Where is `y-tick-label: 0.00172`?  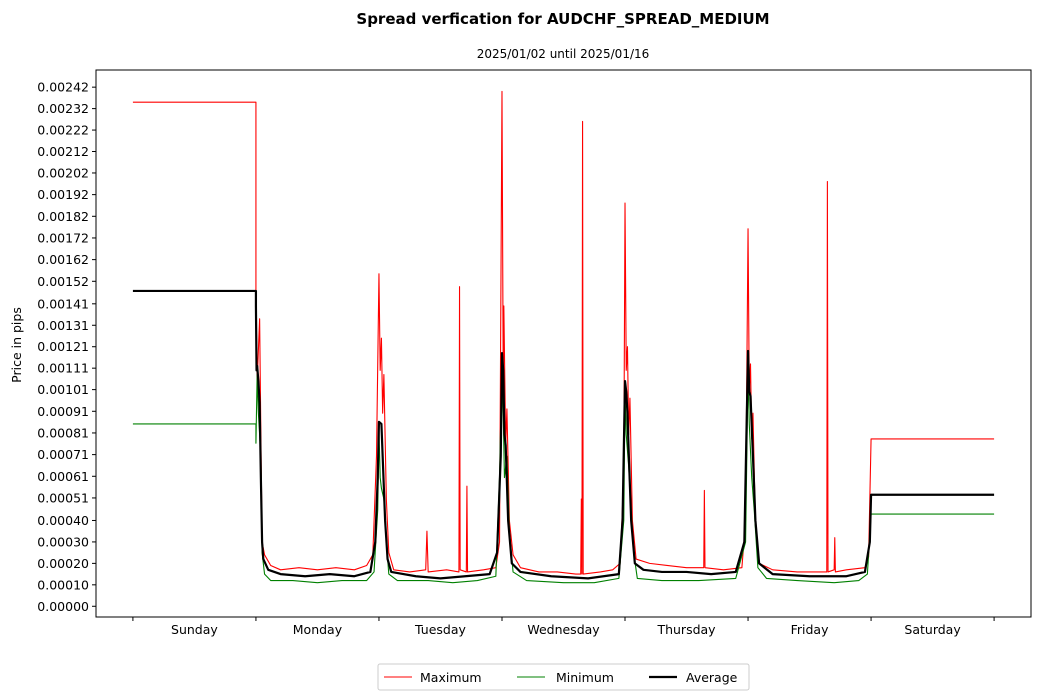
y-tick-label: 0.00172 is located at coordinates (63, 237).